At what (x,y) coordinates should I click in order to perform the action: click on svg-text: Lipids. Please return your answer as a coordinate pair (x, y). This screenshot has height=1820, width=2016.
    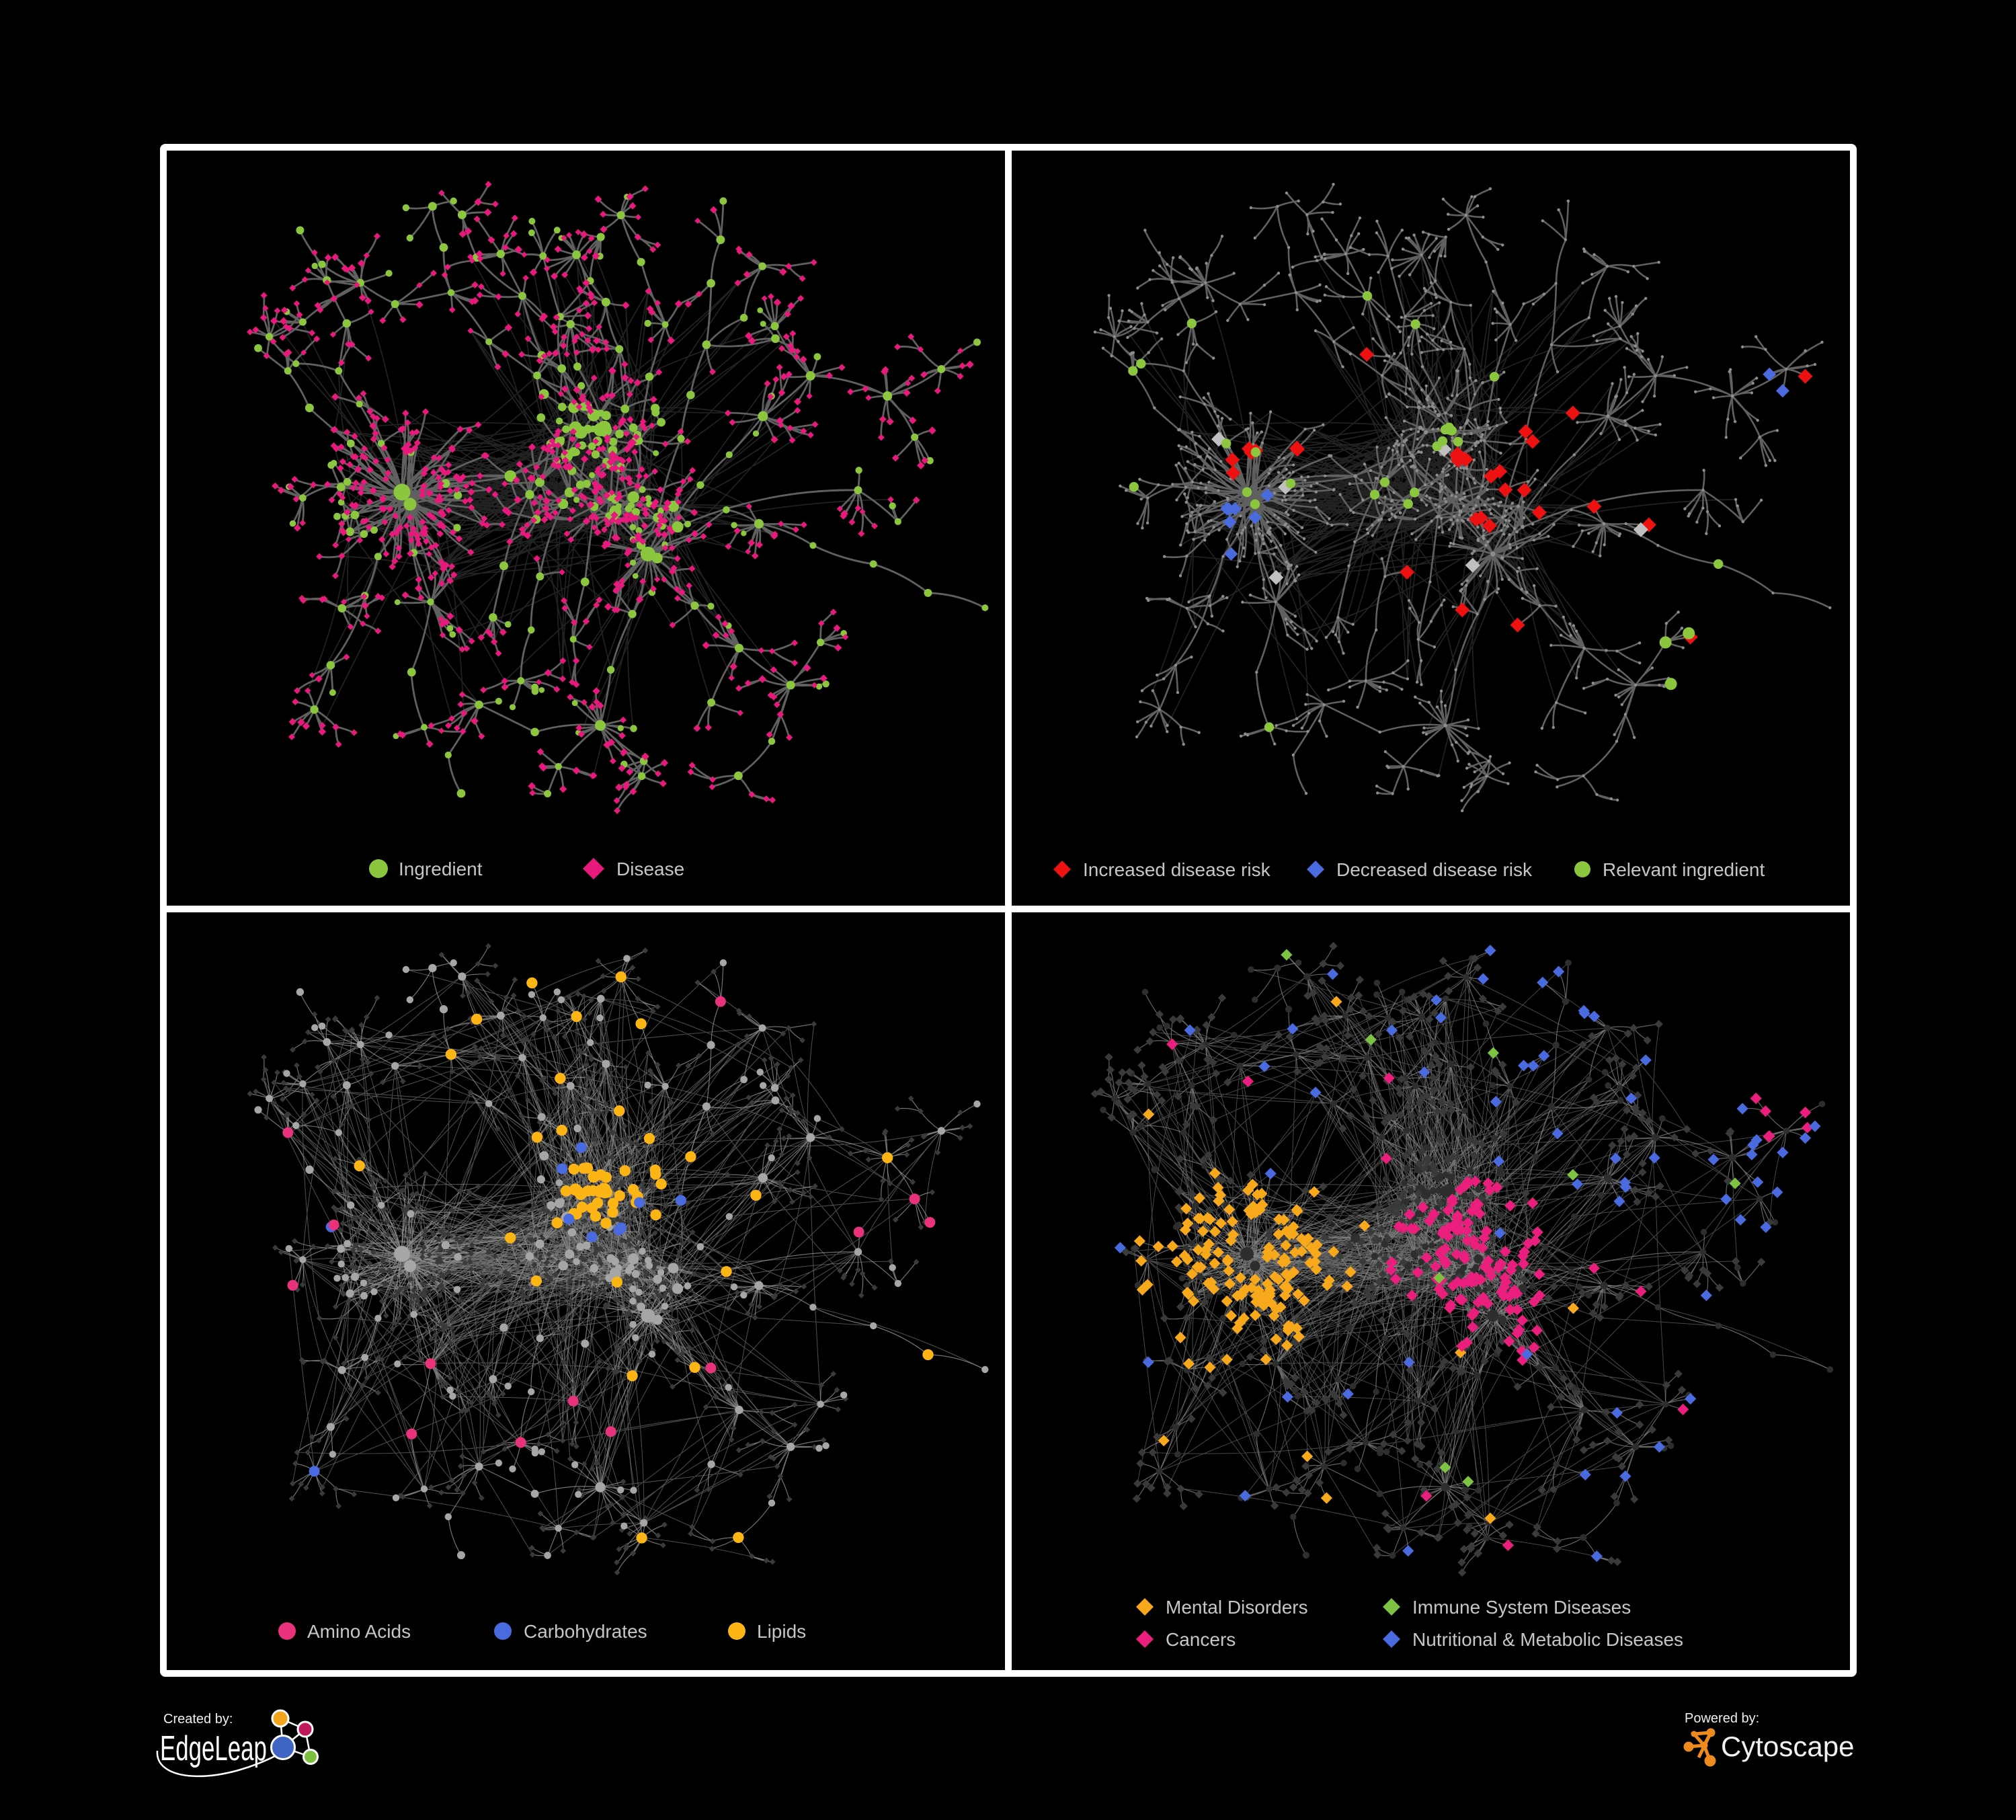
    Looking at the image, I should click on (781, 1631).